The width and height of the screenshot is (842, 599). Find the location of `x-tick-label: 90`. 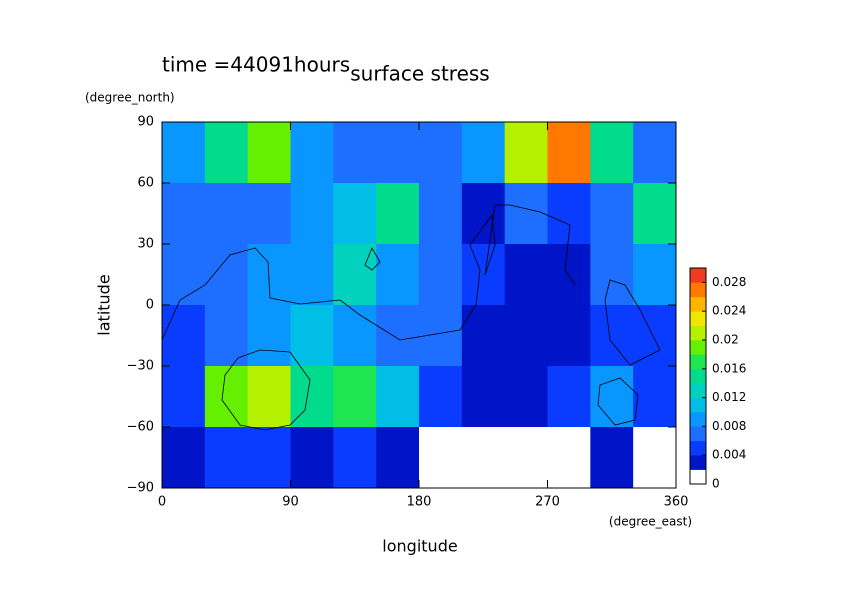

x-tick-label: 90 is located at coordinates (290, 502).